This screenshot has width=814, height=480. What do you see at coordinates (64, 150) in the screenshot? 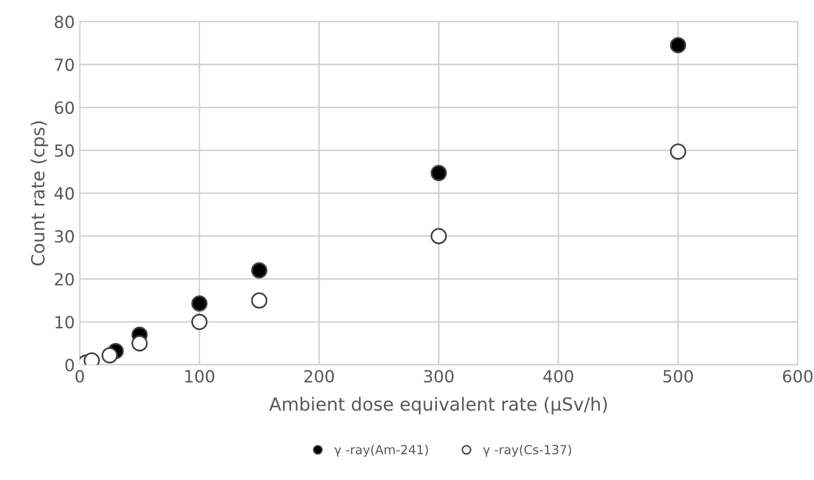
I see `y-tick-label: 50` at bounding box center [64, 150].